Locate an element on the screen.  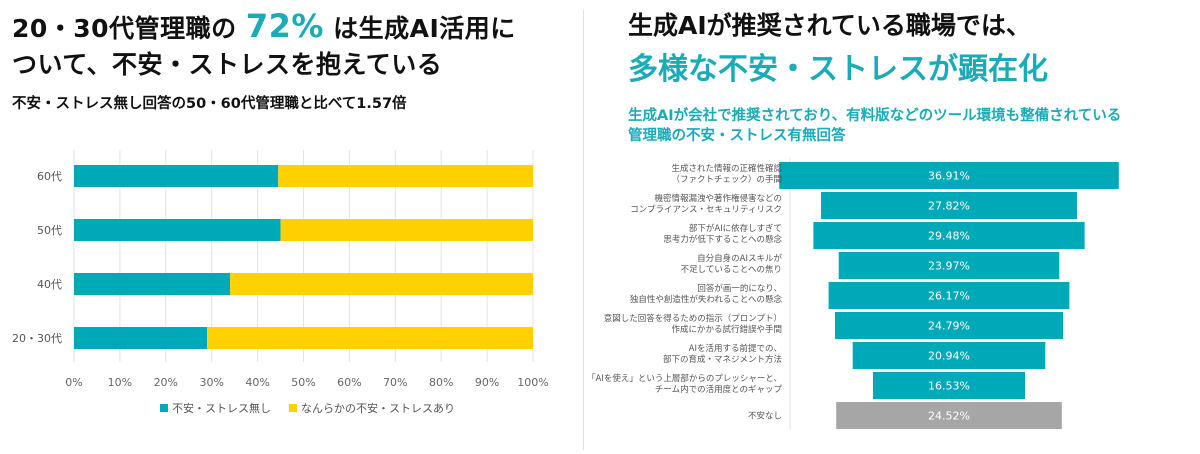
x-tick-label: 50% is located at coordinates (303, 382).